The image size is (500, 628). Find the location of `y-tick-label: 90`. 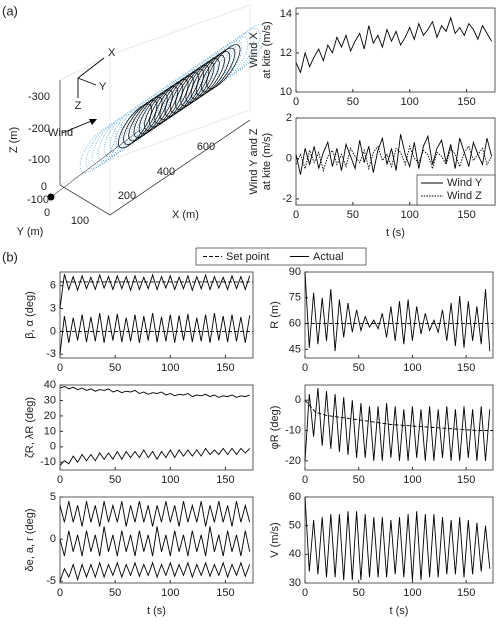

y-tick-label: 90 is located at coordinates (295, 272).